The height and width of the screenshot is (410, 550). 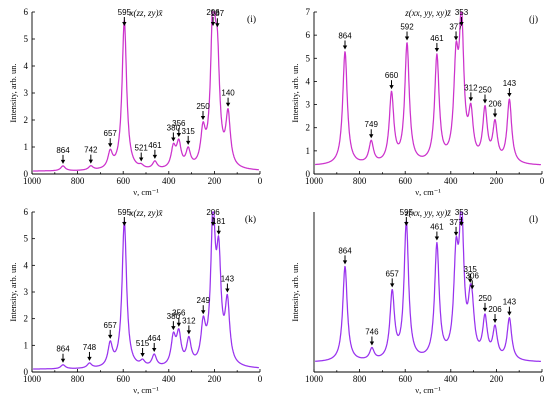 I want to click on peak-label: 461, so click(x=437, y=227).